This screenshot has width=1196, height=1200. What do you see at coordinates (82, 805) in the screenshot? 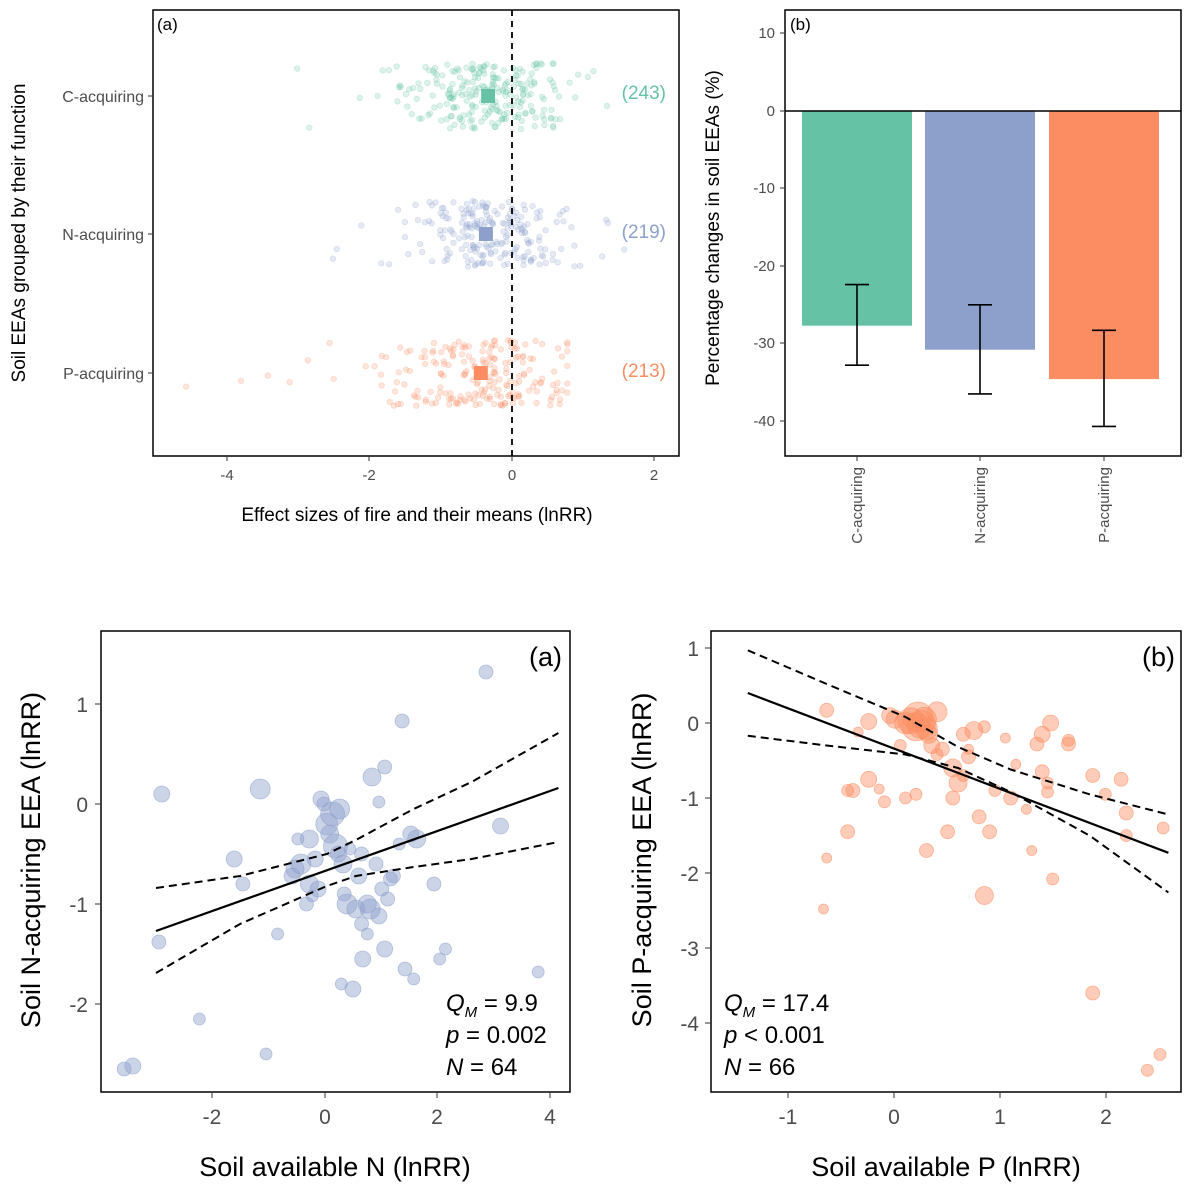
I see `bottom-a-ytick-label: 0` at bounding box center [82, 805].